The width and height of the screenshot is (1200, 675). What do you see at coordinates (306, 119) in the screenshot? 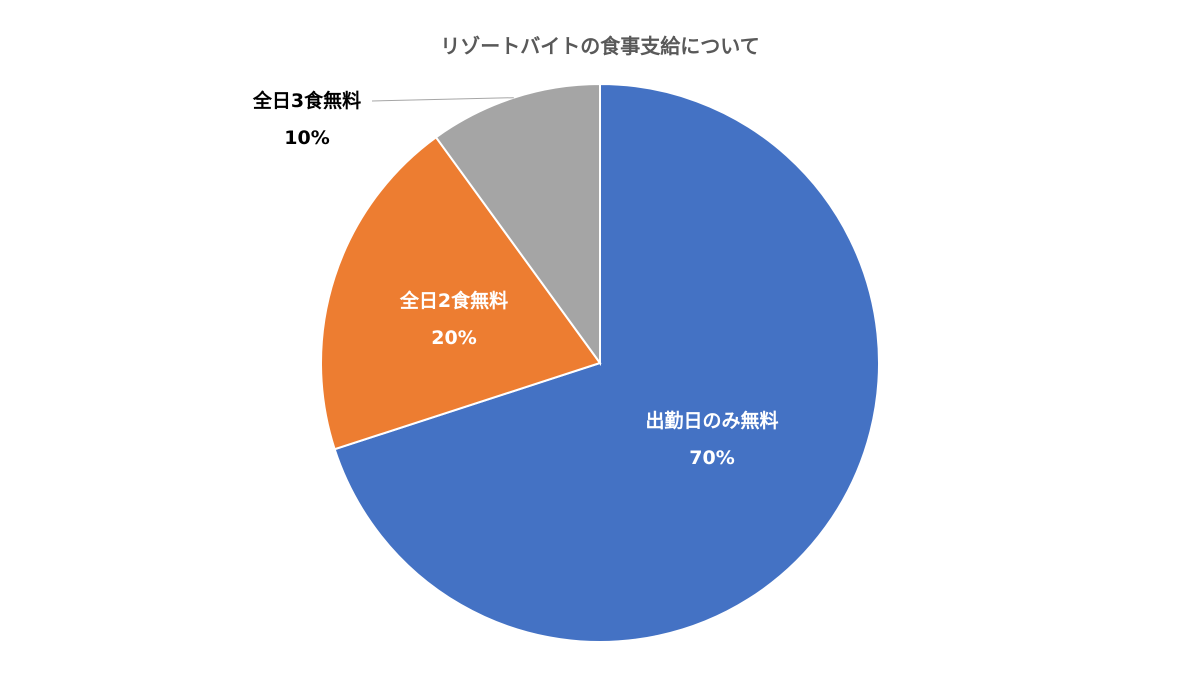
I see `slice-label-3: 全日3食無料 10%` at bounding box center [306, 119].